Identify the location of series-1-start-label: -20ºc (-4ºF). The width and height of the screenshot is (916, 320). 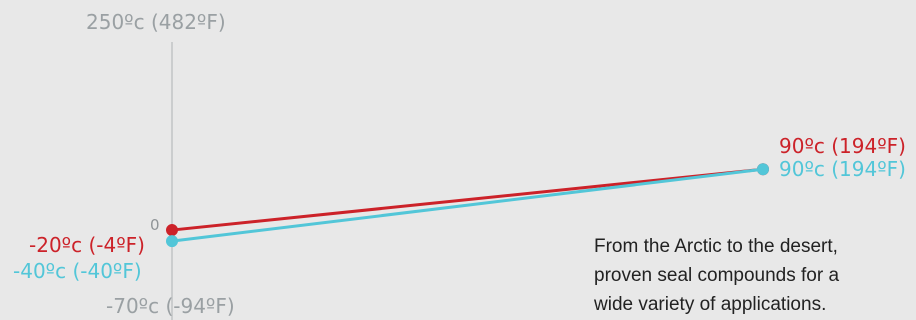
(87, 245).